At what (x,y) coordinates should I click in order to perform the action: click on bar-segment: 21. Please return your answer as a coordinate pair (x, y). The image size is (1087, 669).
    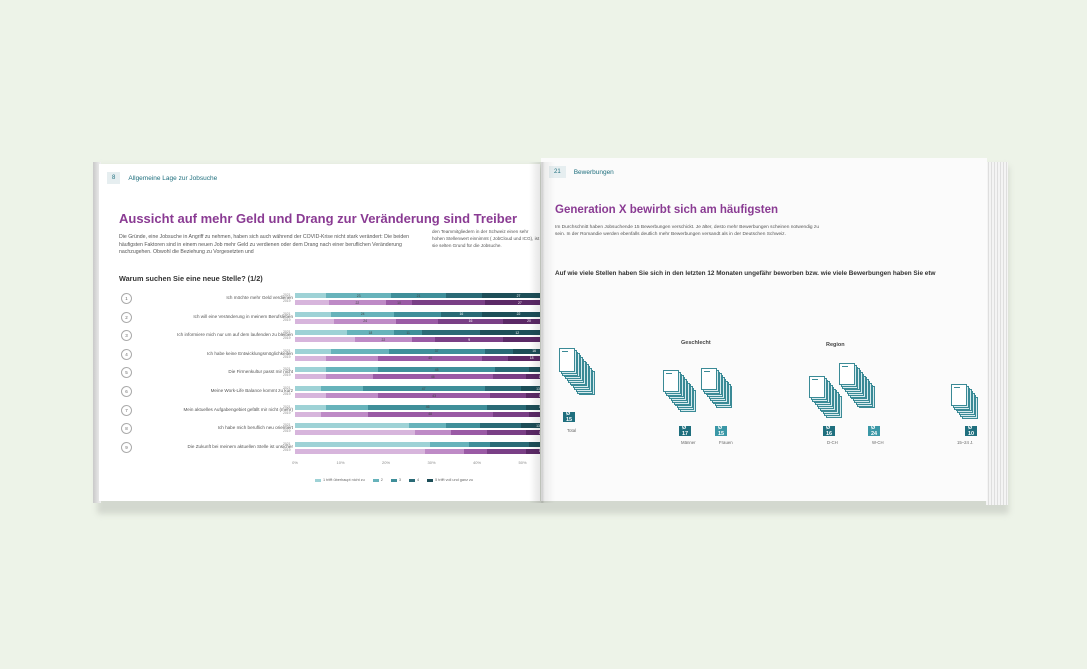
    Looking at the image, I should click on (418, 295).